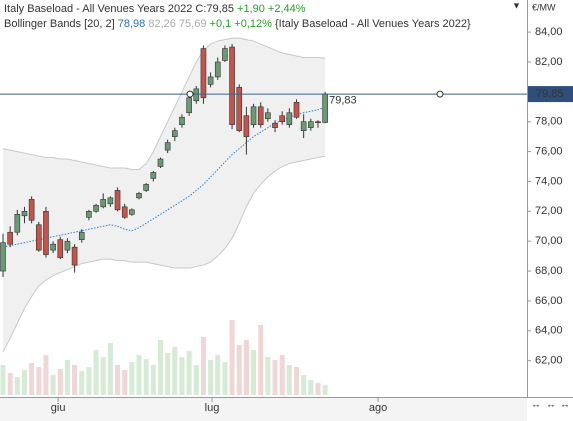  Describe the element at coordinates (549, 301) in the screenshot. I see `y-tick-label: 66,00` at that location.